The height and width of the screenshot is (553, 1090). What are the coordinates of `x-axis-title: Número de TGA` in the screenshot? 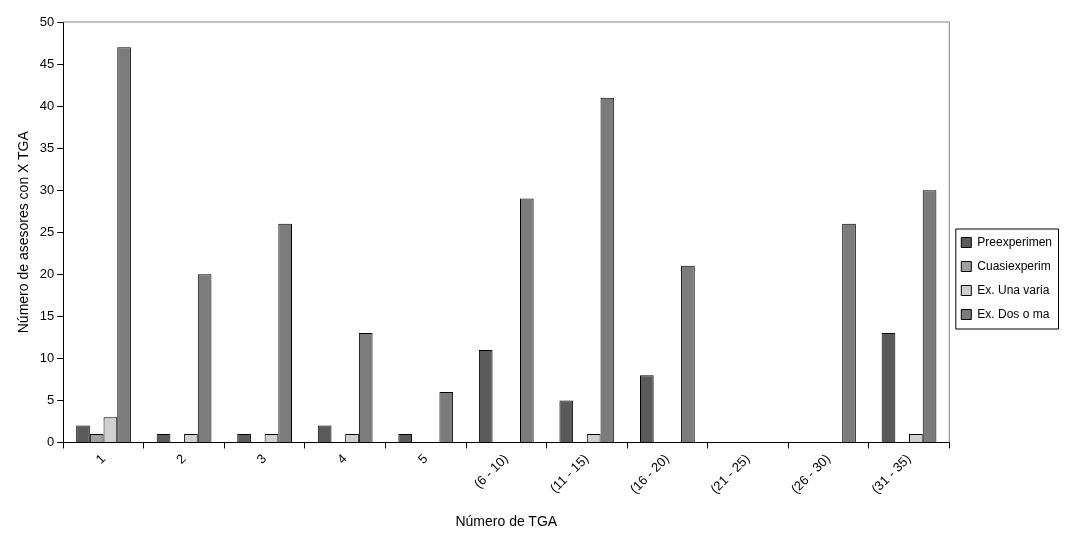 It's located at (506, 521).